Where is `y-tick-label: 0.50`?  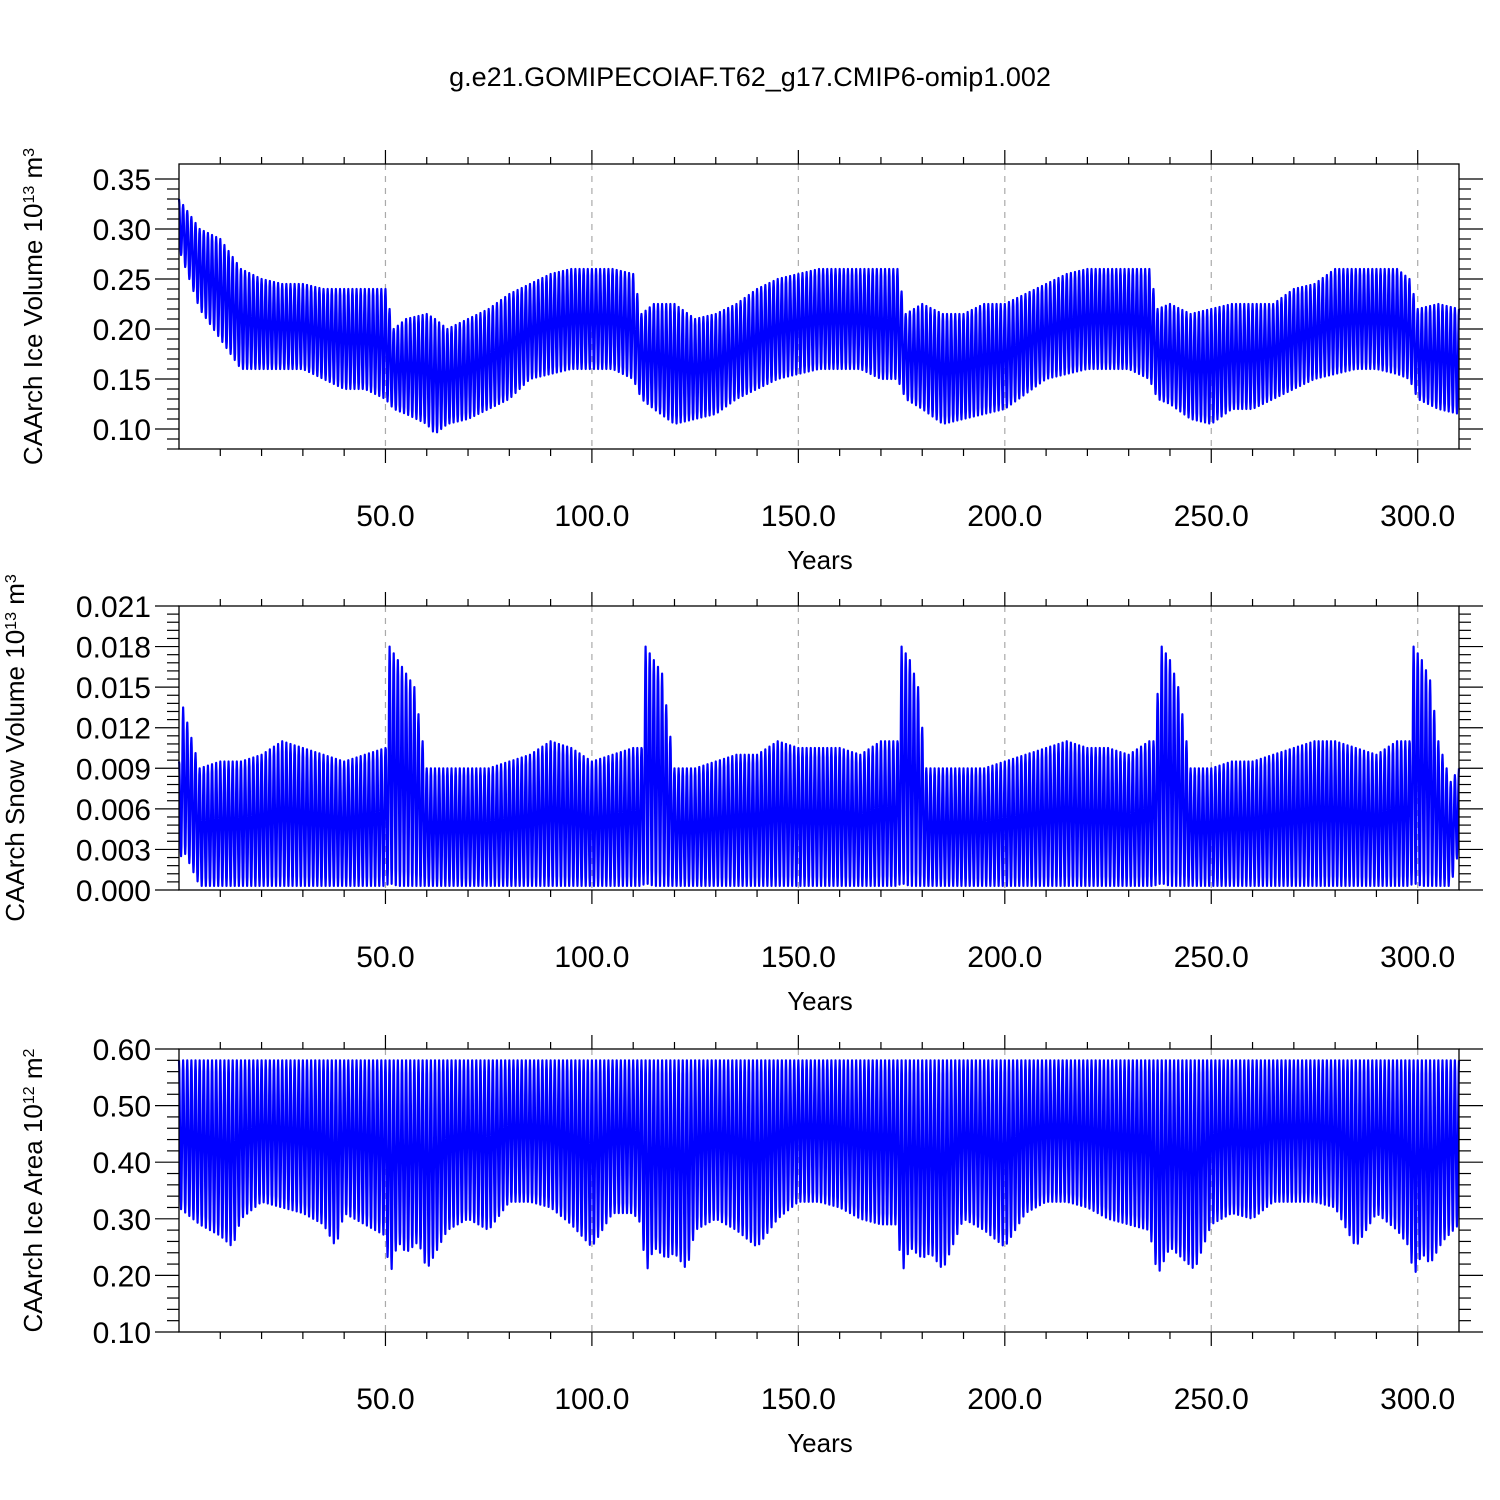 y-tick-label: 0.50 is located at coordinates (122, 1107).